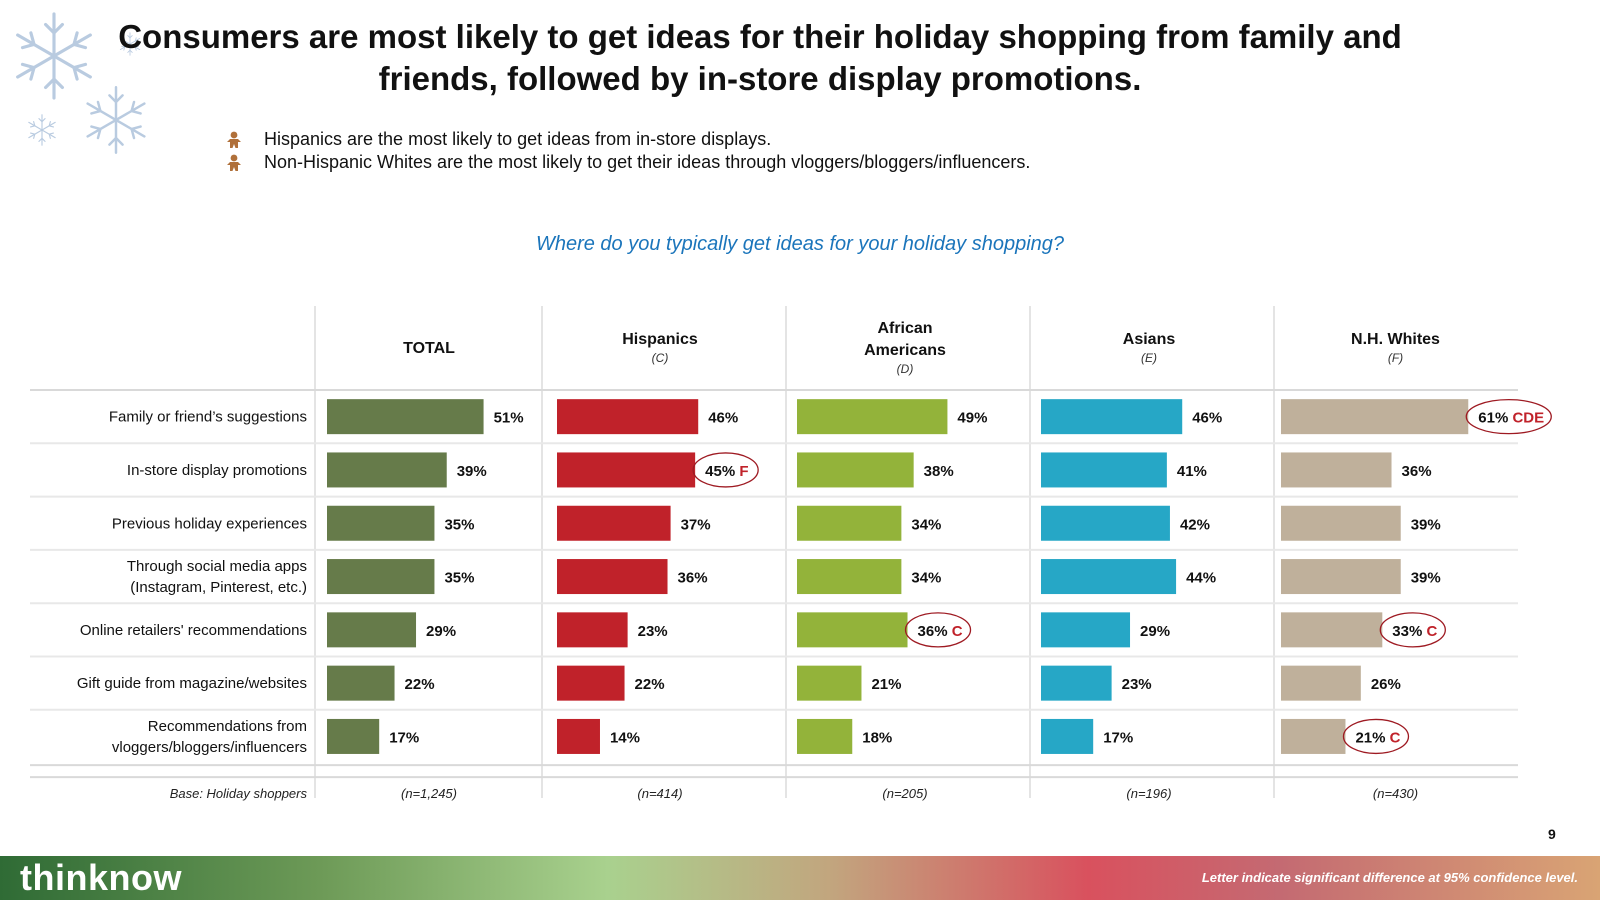 The width and height of the screenshot is (1600, 900). What do you see at coordinates (1552, 834) in the screenshot?
I see `page-number: 9` at bounding box center [1552, 834].